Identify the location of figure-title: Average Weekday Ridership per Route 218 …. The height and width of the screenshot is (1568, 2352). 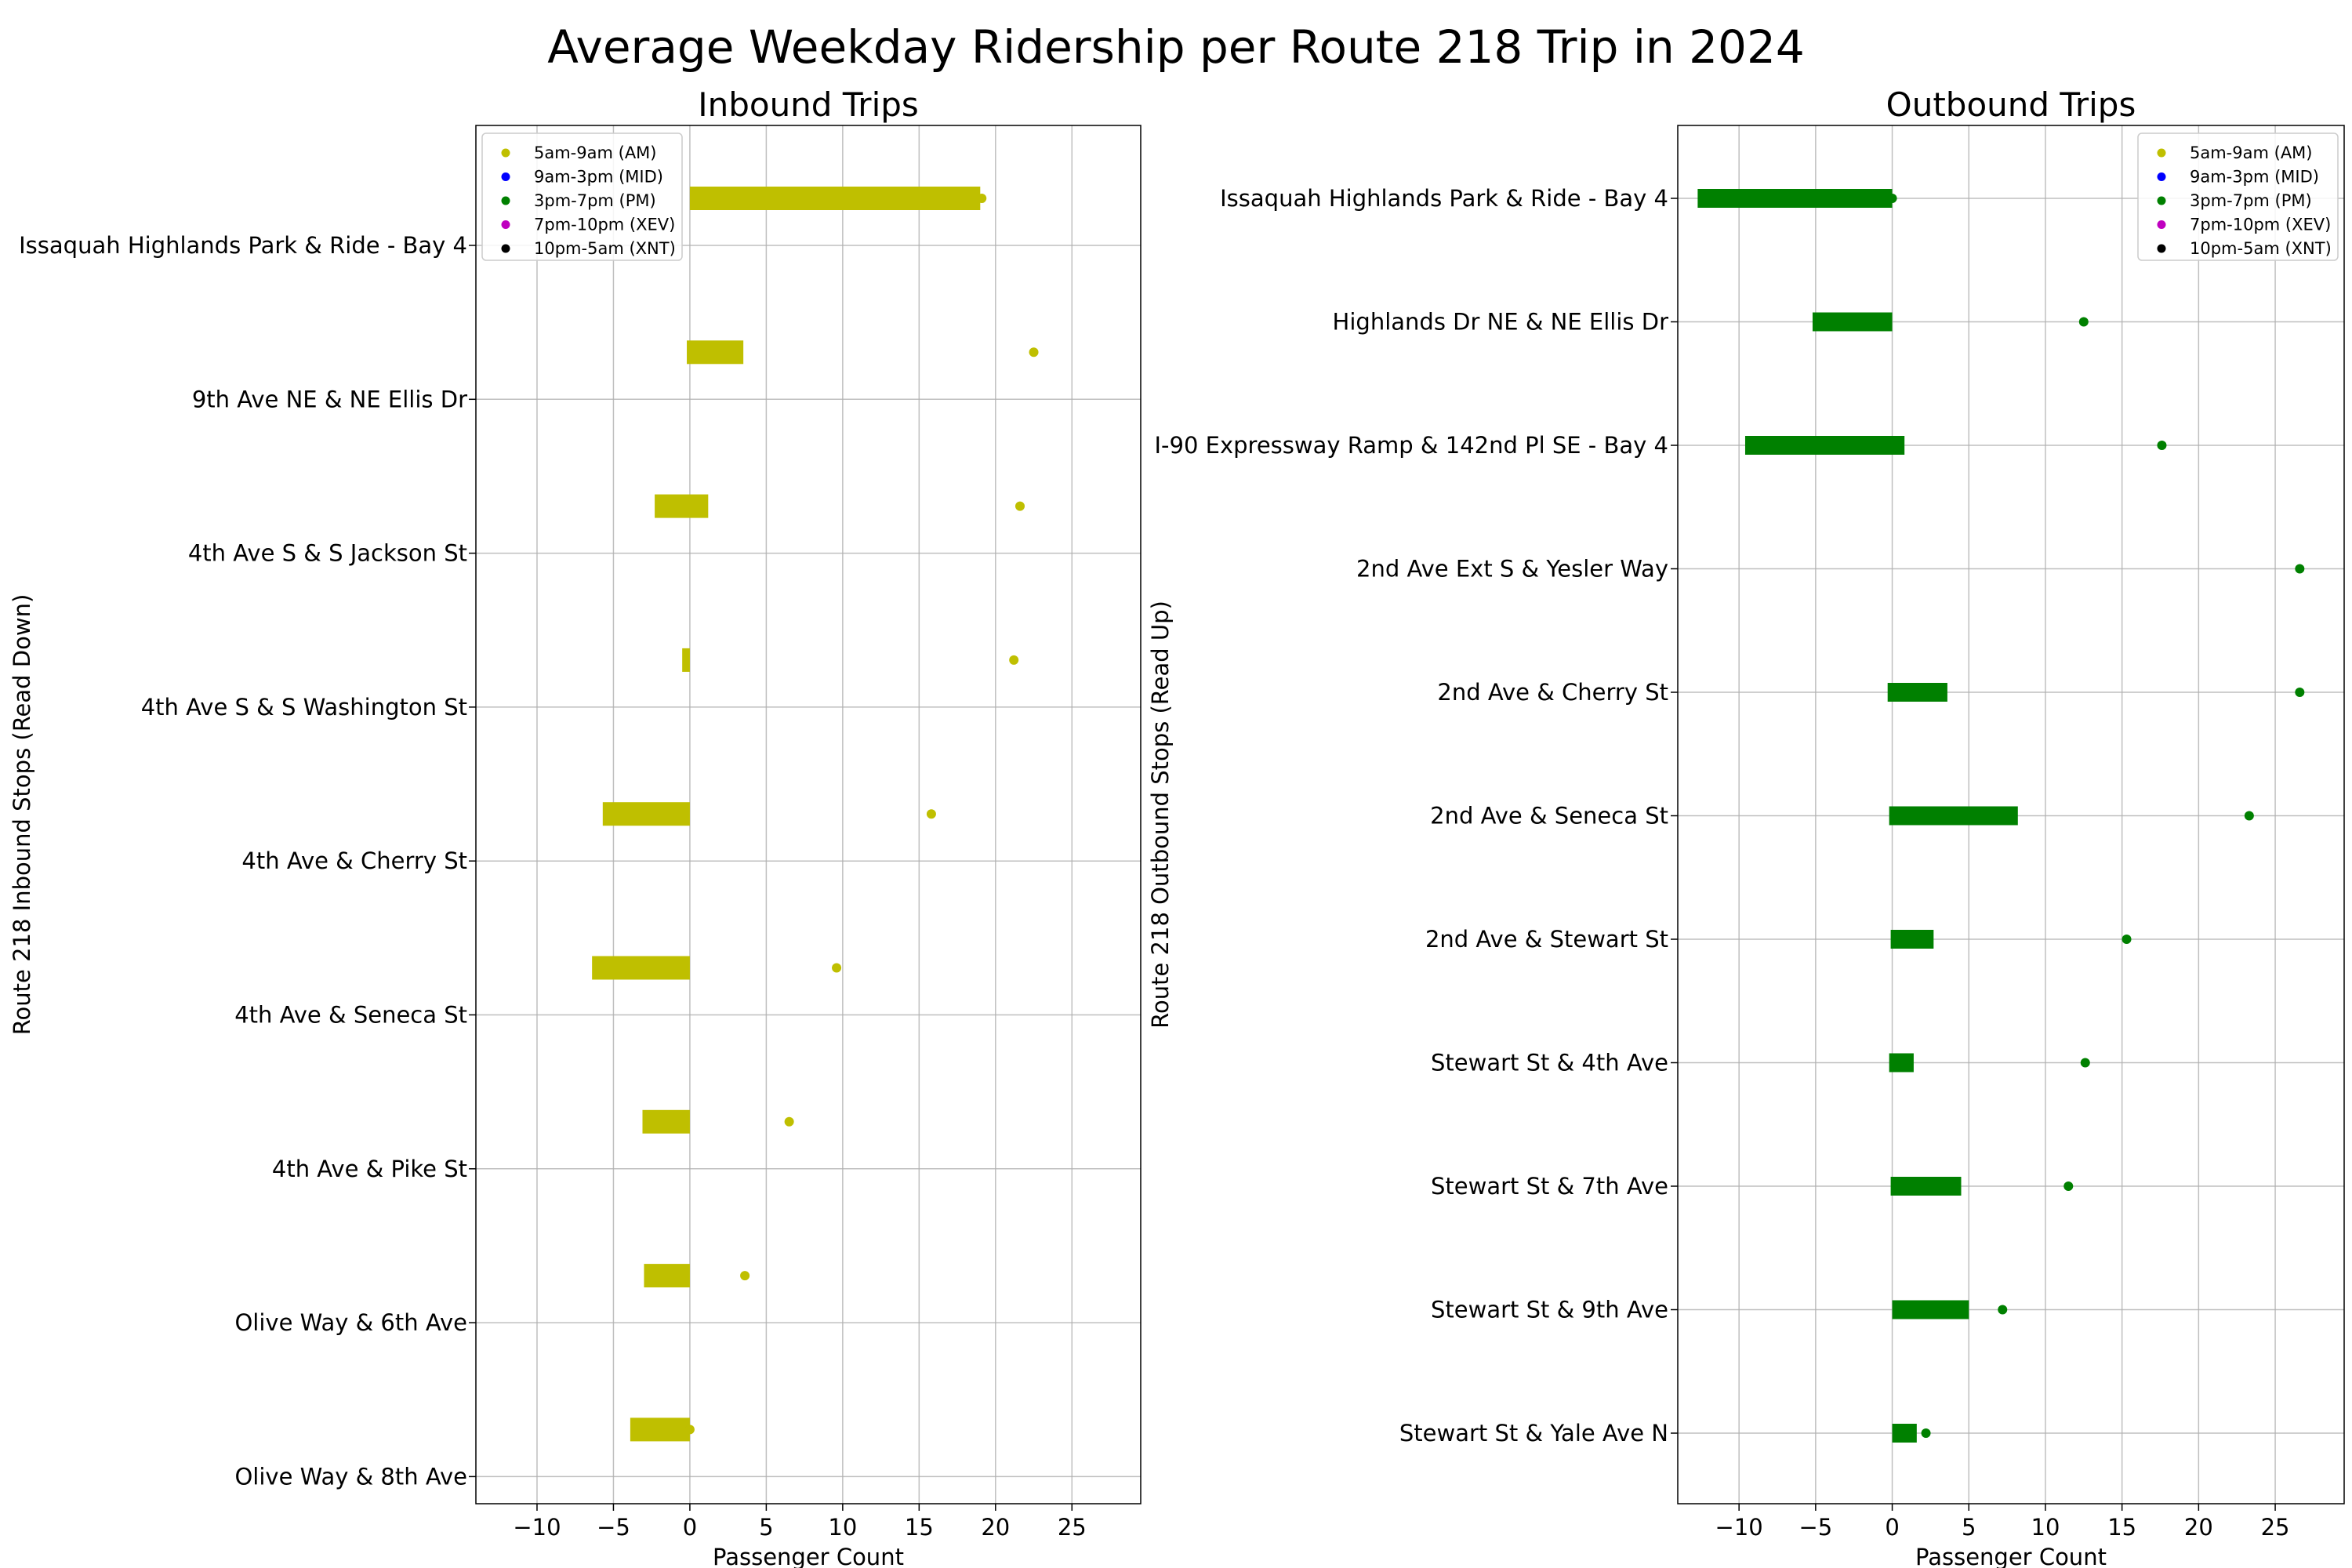
(1176, 47).